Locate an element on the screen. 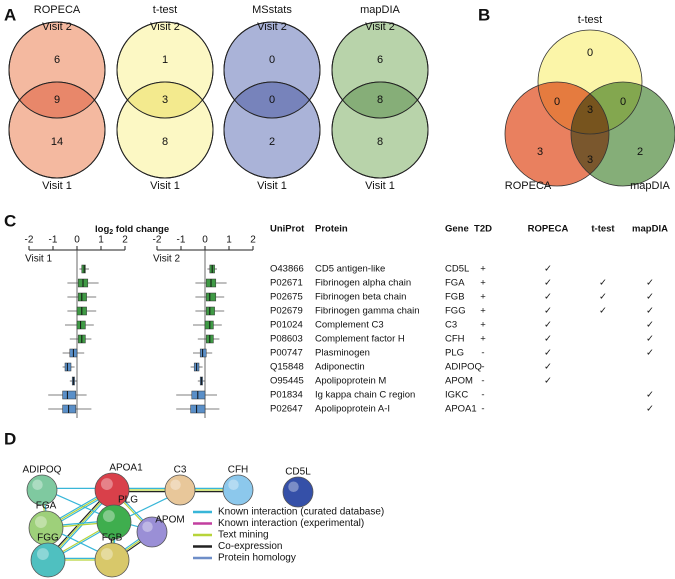 This screenshot has width=675, height=579. x-tick-label: 0 is located at coordinates (205, 240).